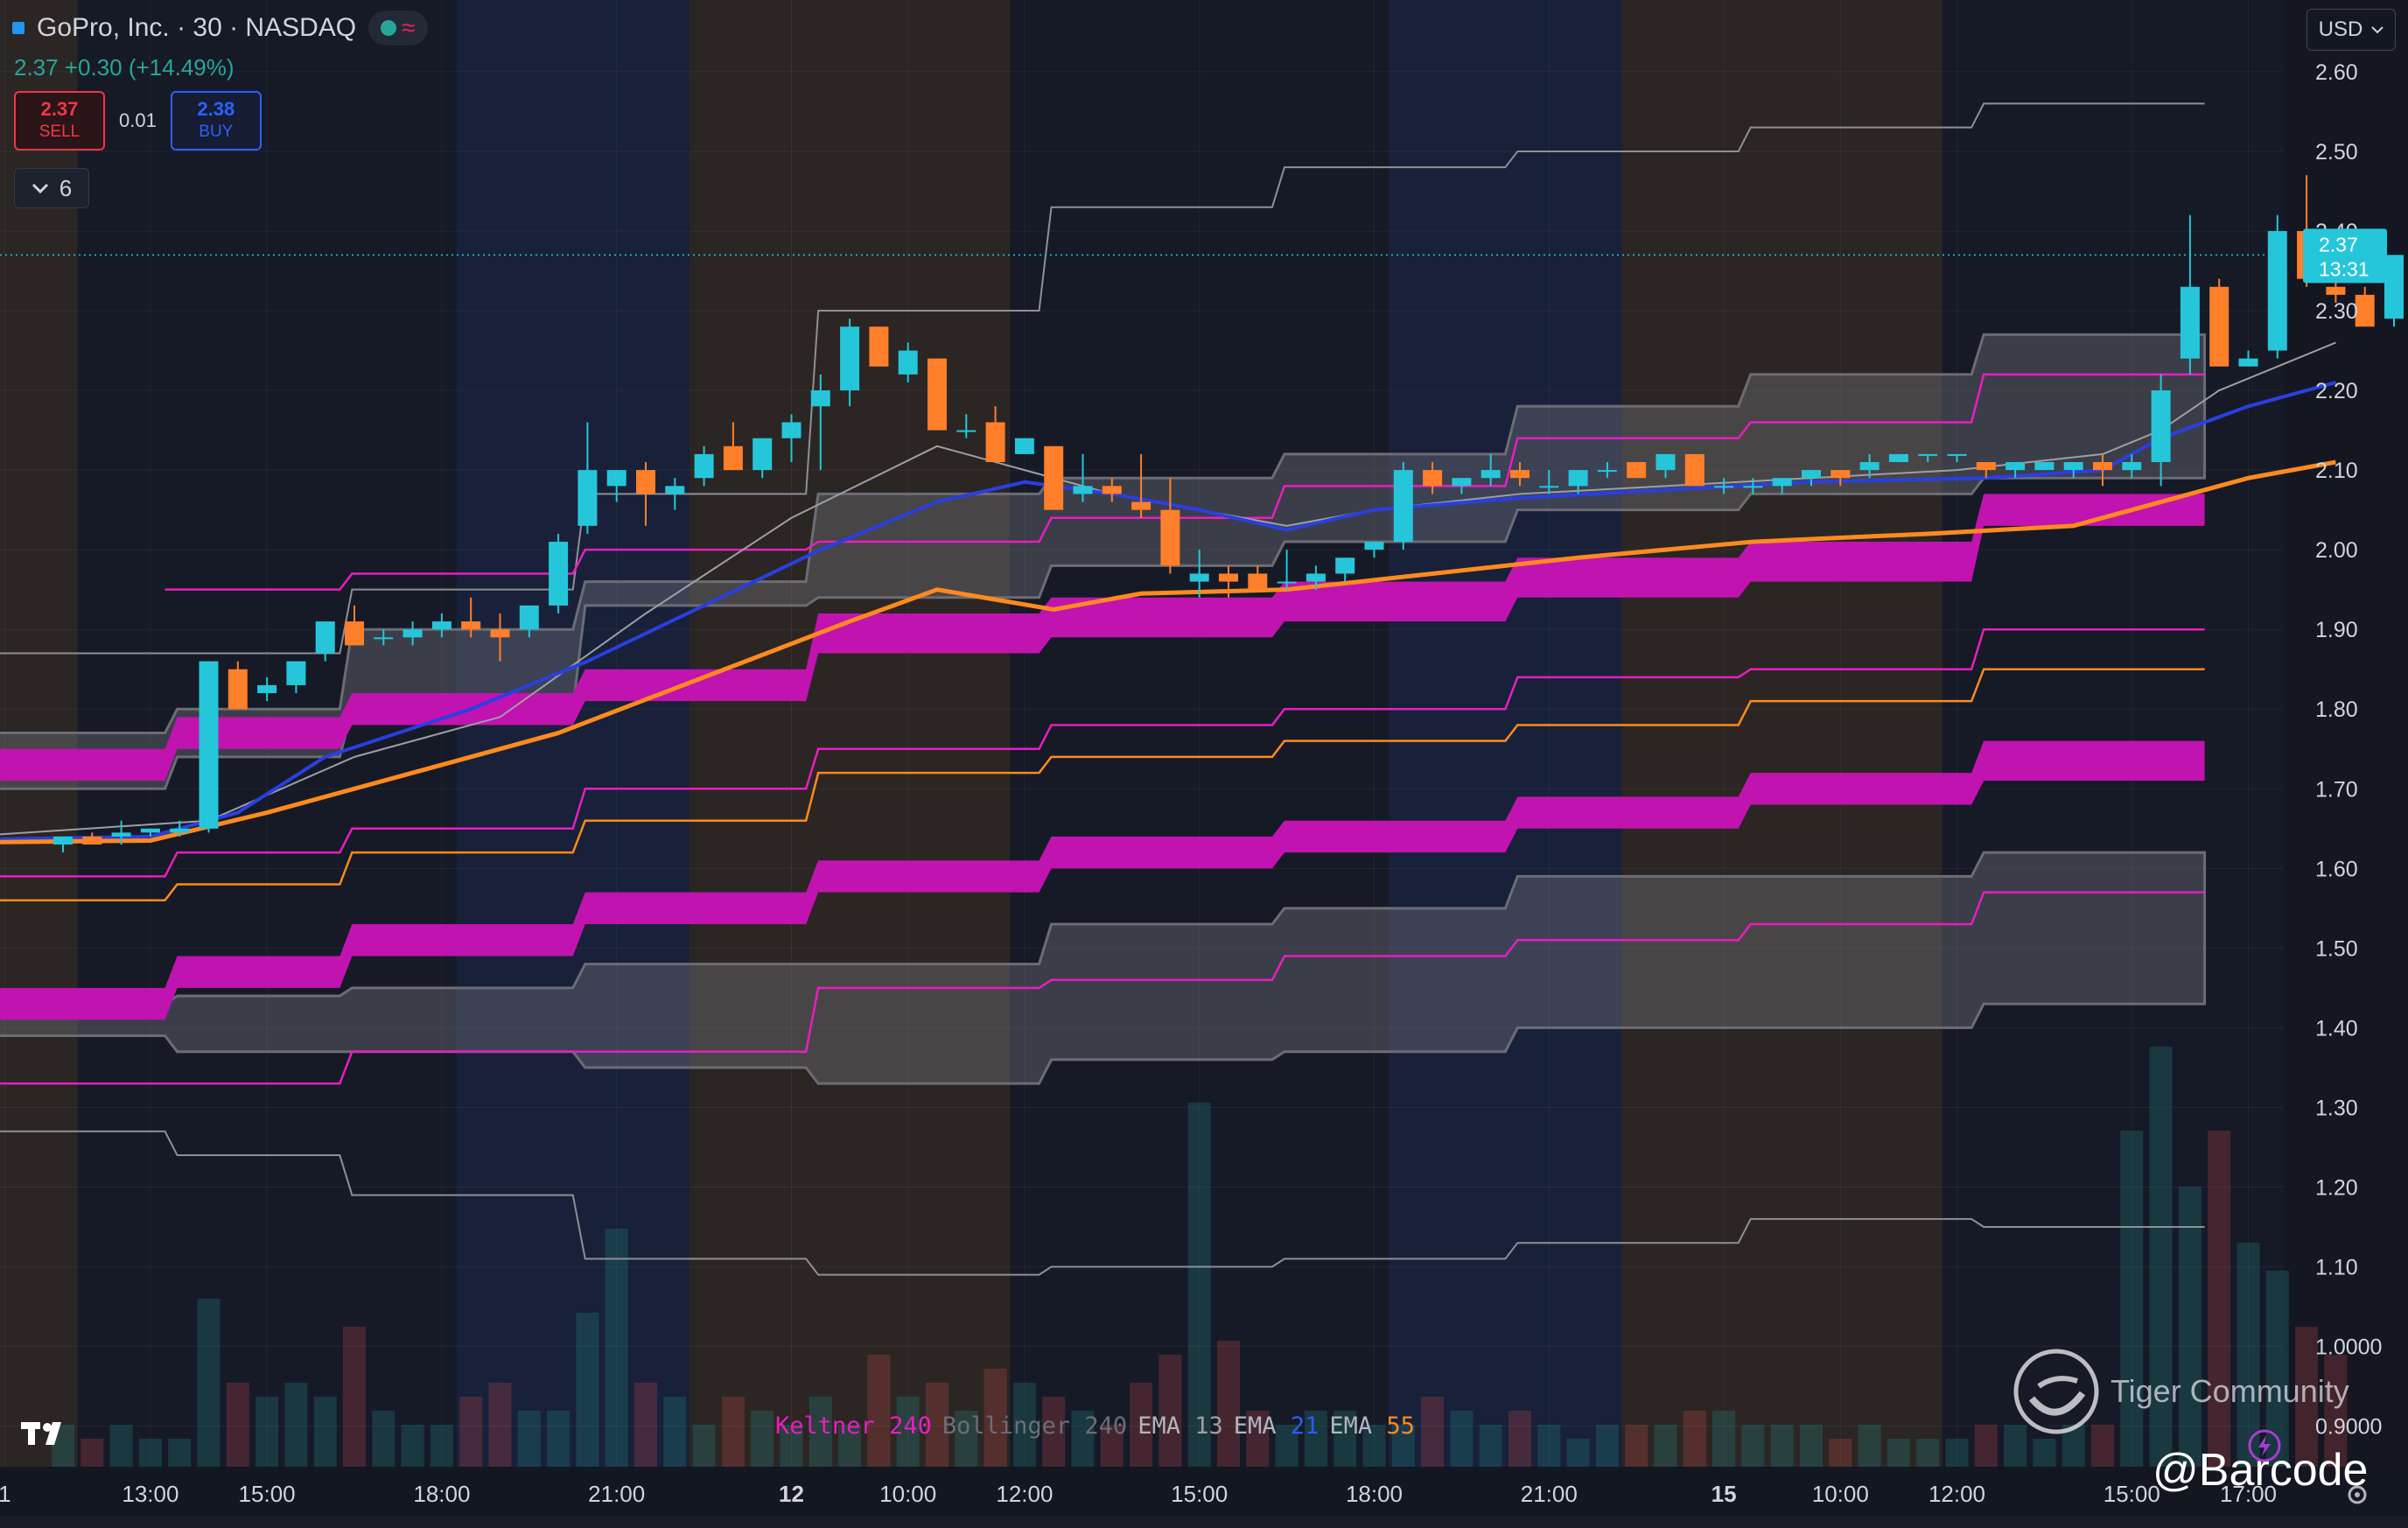  Describe the element at coordinates (197, 27) in the screenshot. I see `symbol-title: GoPro, Inc. · 30 · NASDAQ` at that location.